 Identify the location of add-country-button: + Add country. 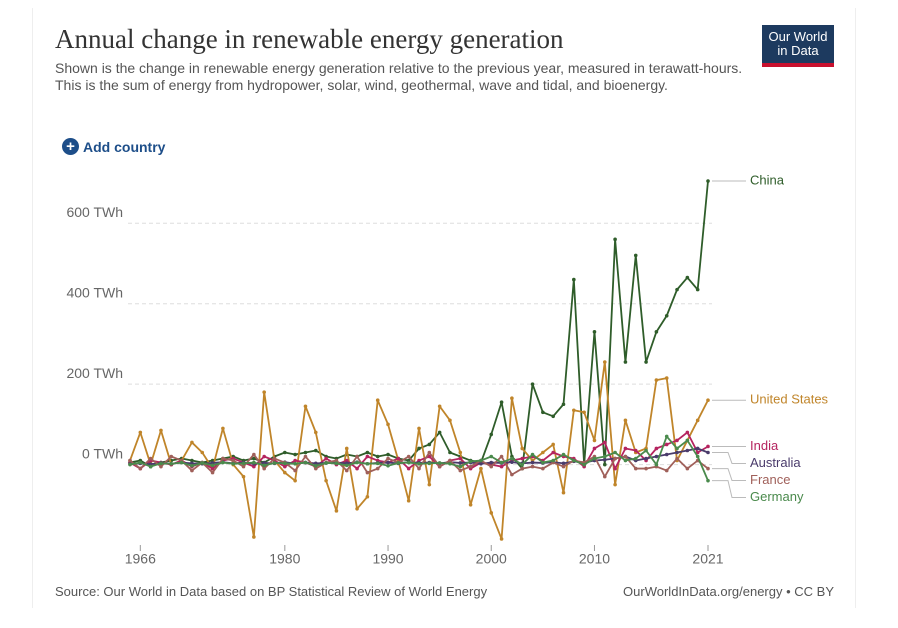
(113, 146).